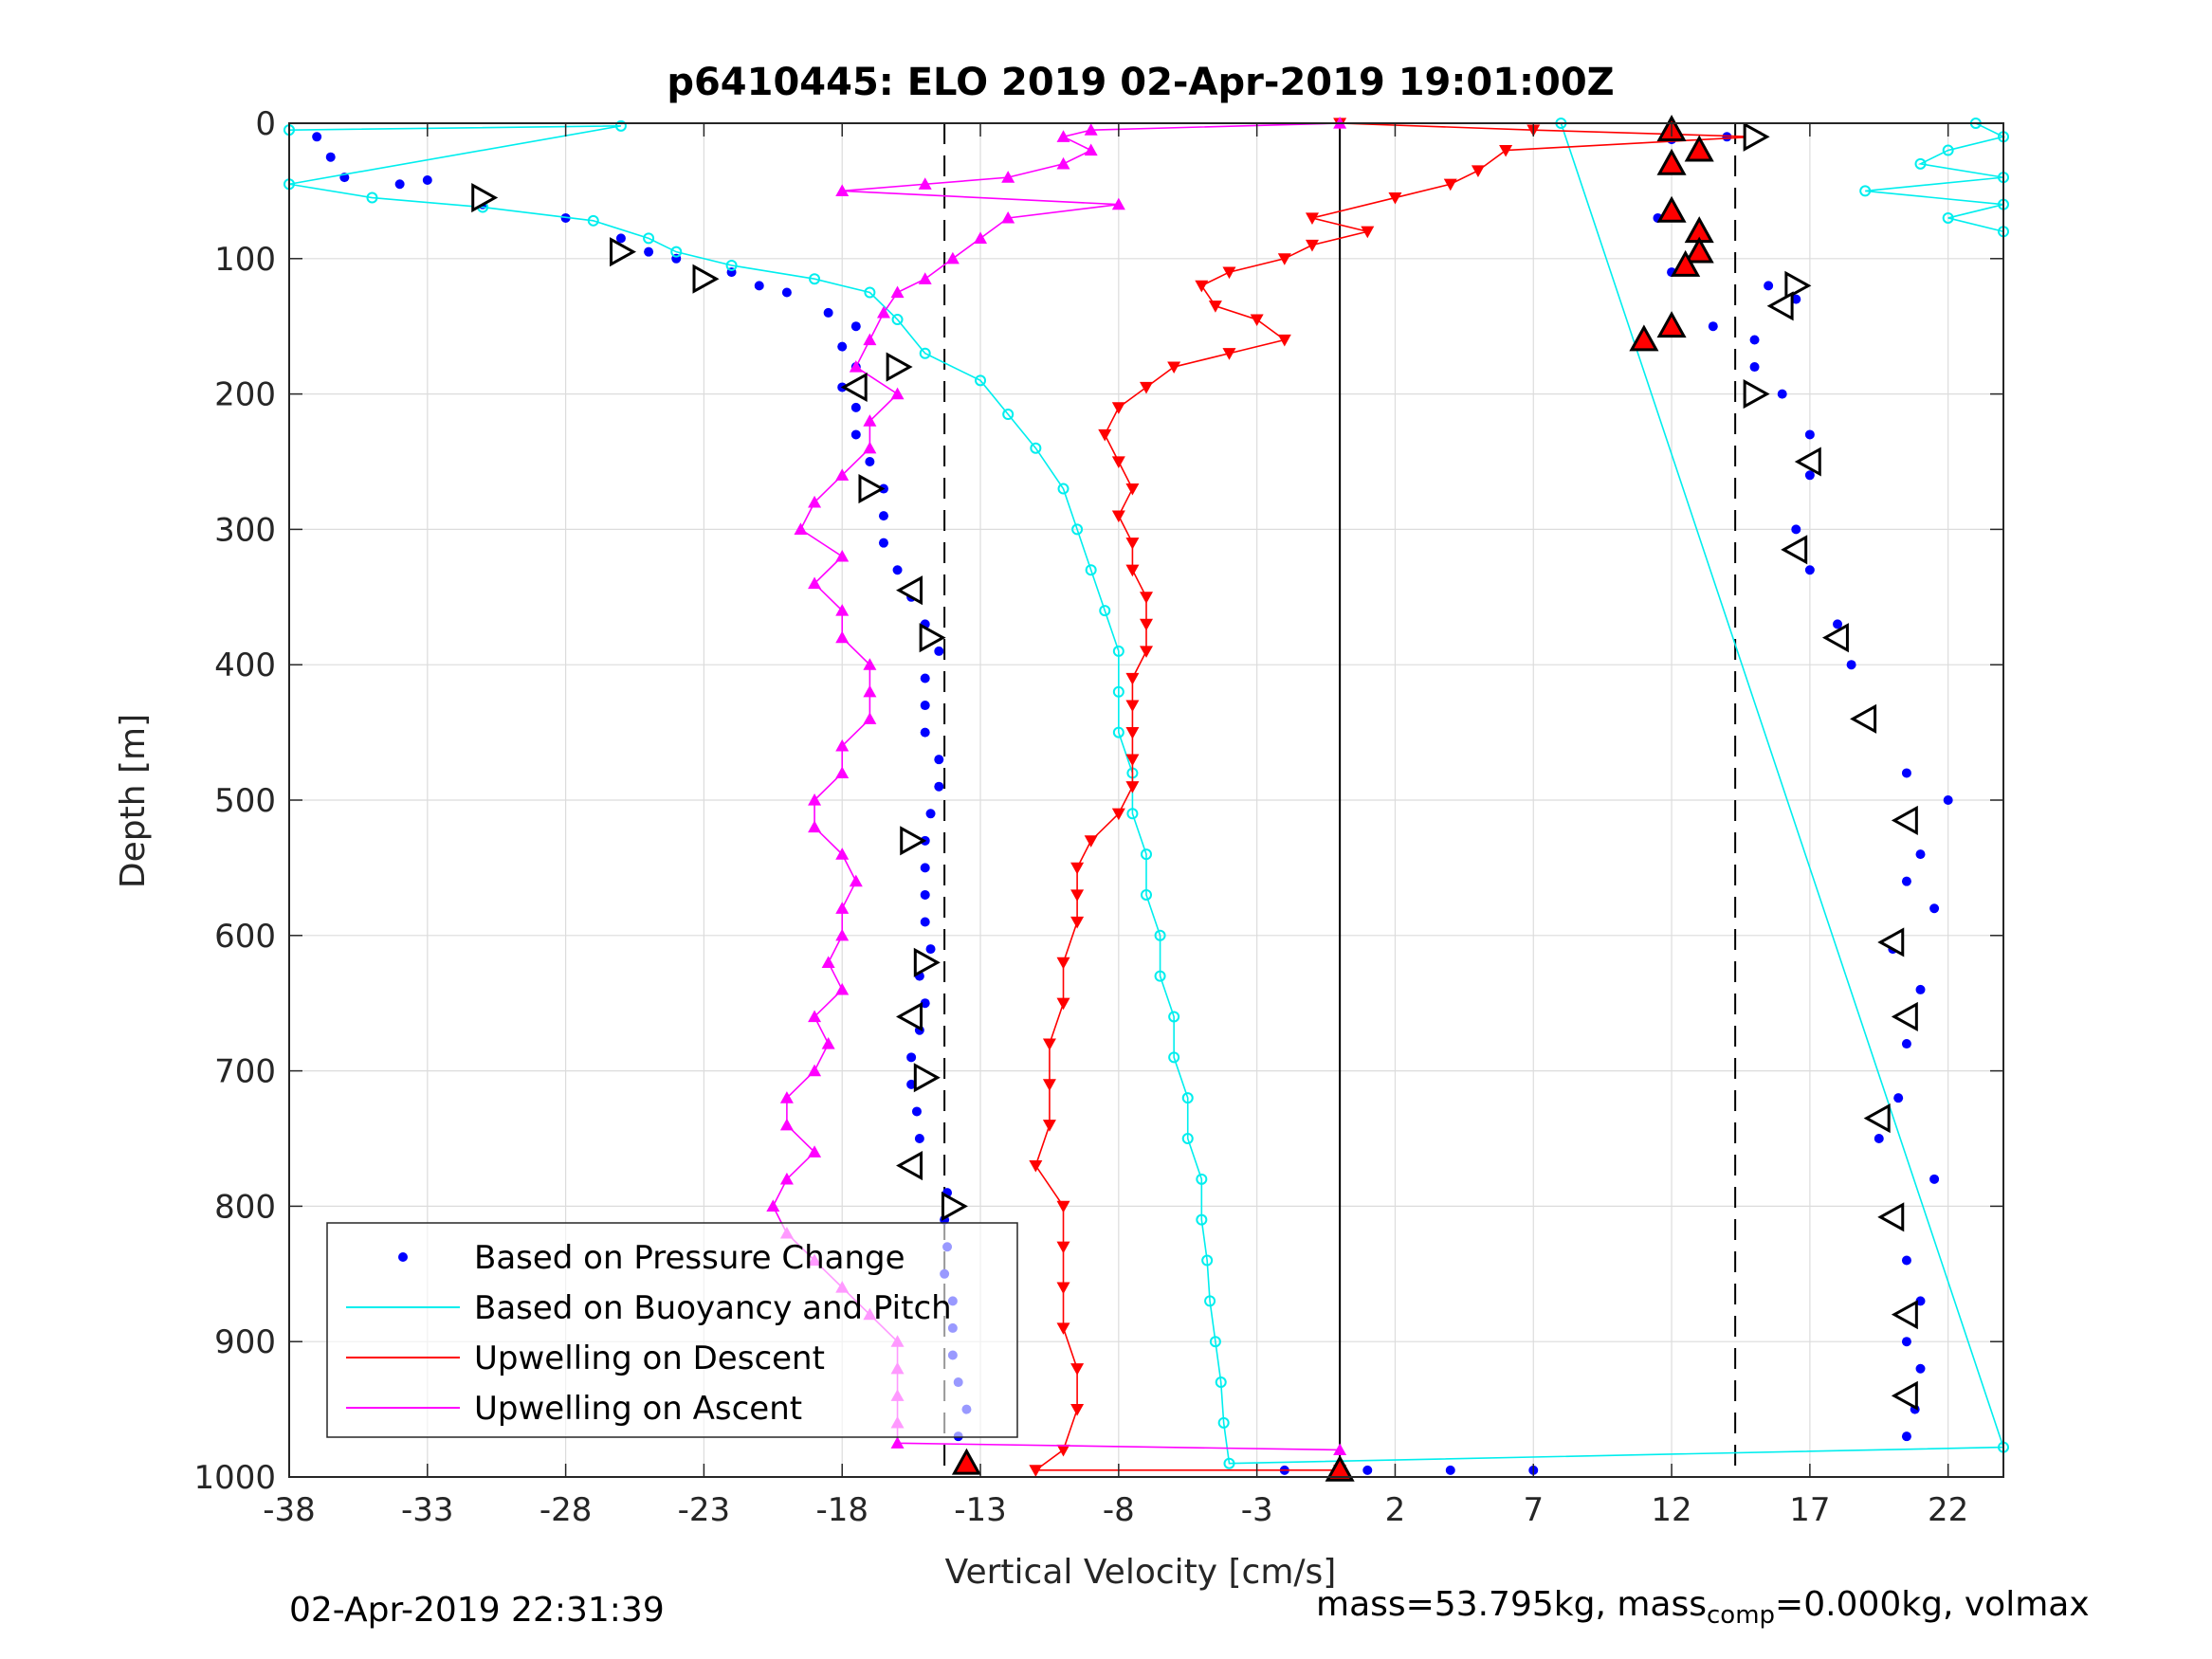  What do you see at coordinates (704, 1510) in the screenshot?
I see `x-tick-label: -23` at bounding box center [704, 1510].